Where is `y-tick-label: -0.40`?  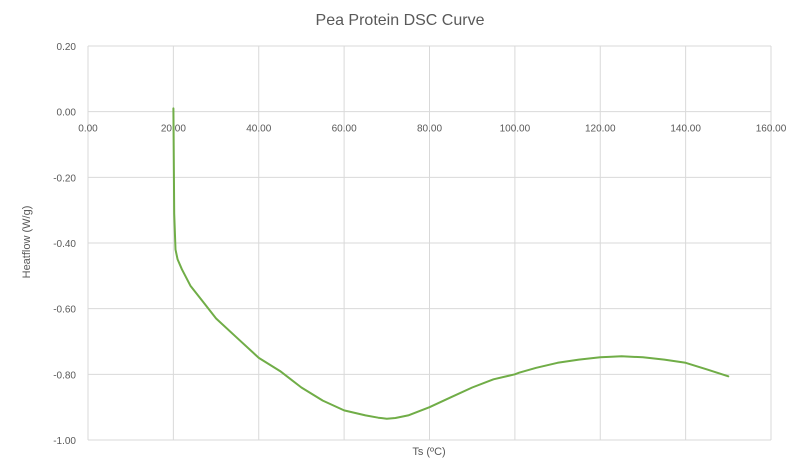 y-tick-label: -0.40 is located at coordinates (64, 244).